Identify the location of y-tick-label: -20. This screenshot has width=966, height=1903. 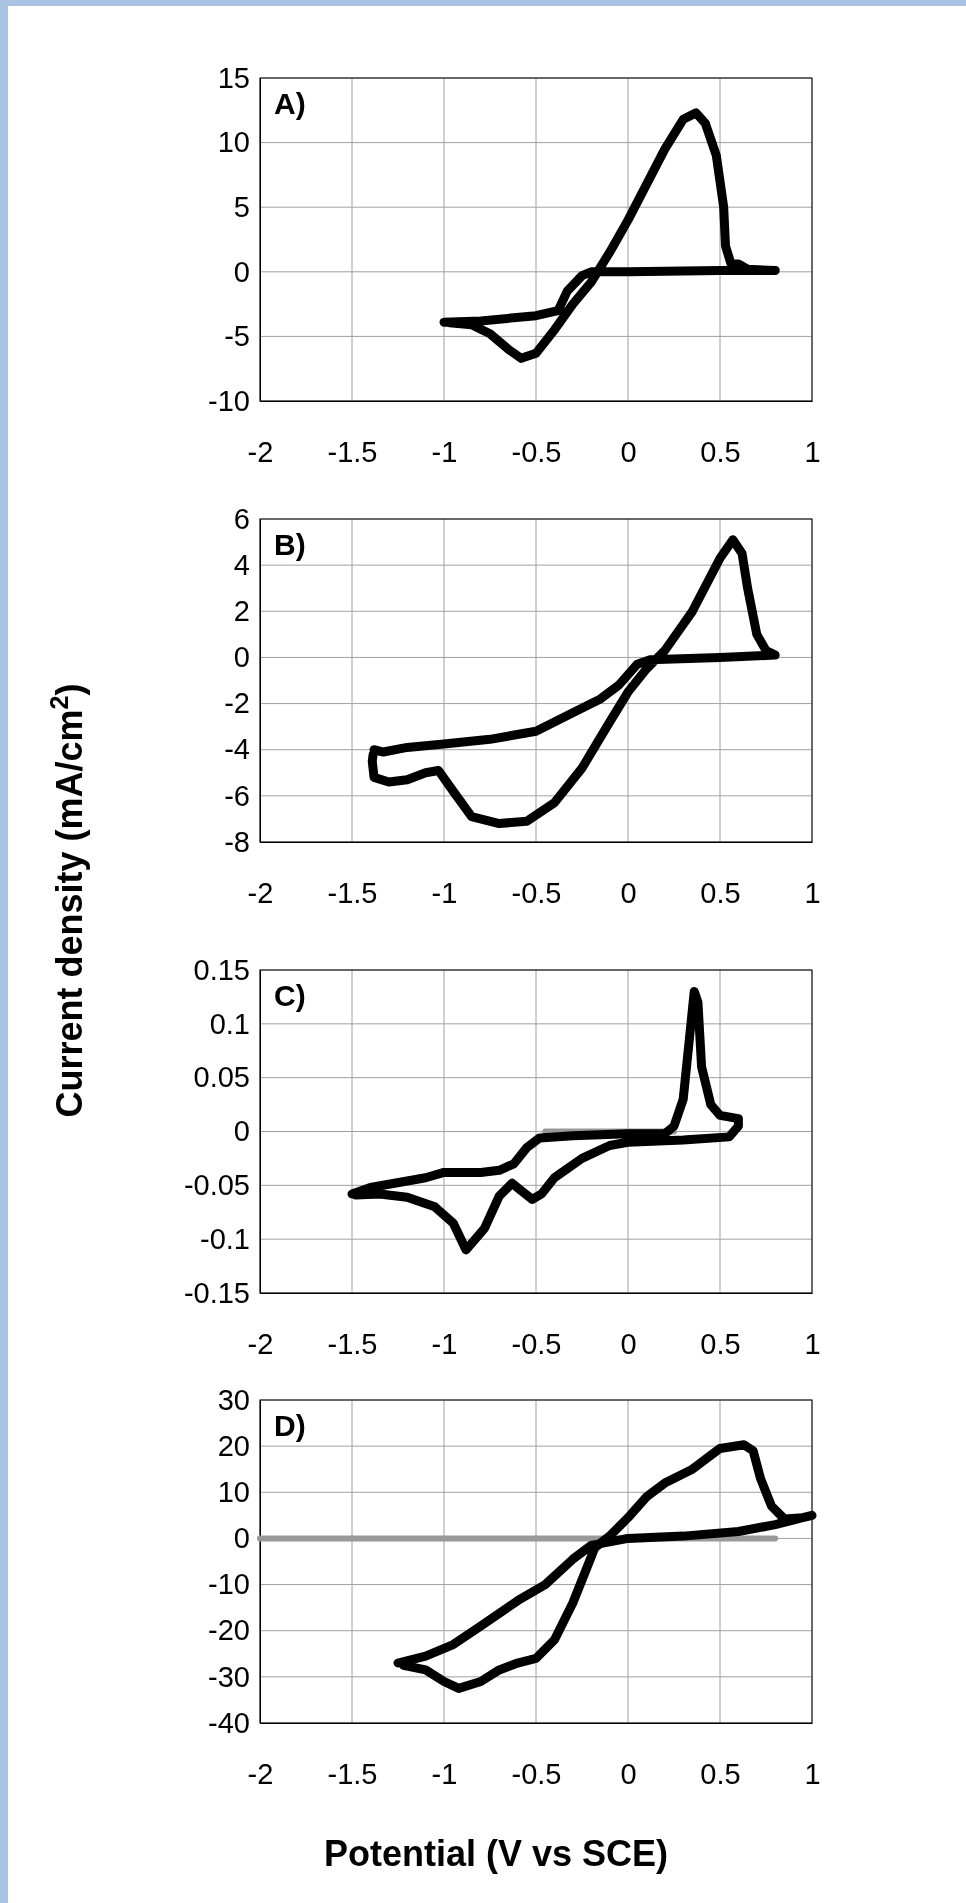
(229, 1630).